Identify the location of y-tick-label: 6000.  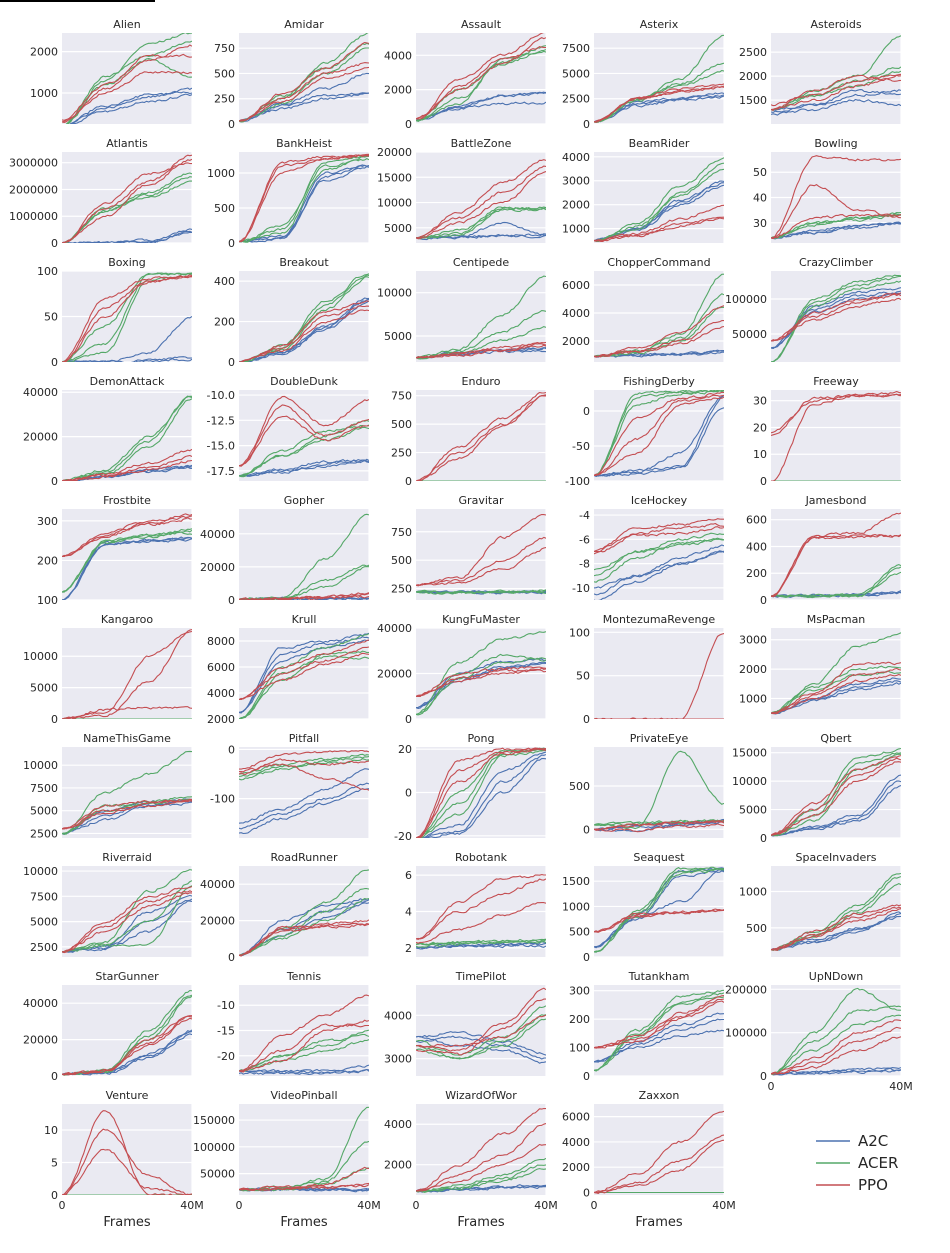
(576, 285).